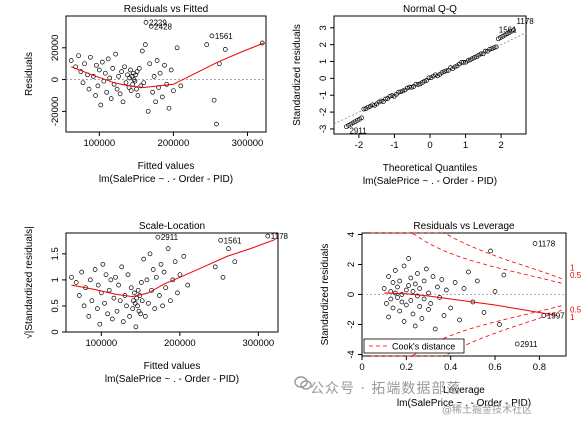  I want to click on watermark: 公众号 · 拓端数据部落 @稀土掘金技术社区, so click(438, 396).